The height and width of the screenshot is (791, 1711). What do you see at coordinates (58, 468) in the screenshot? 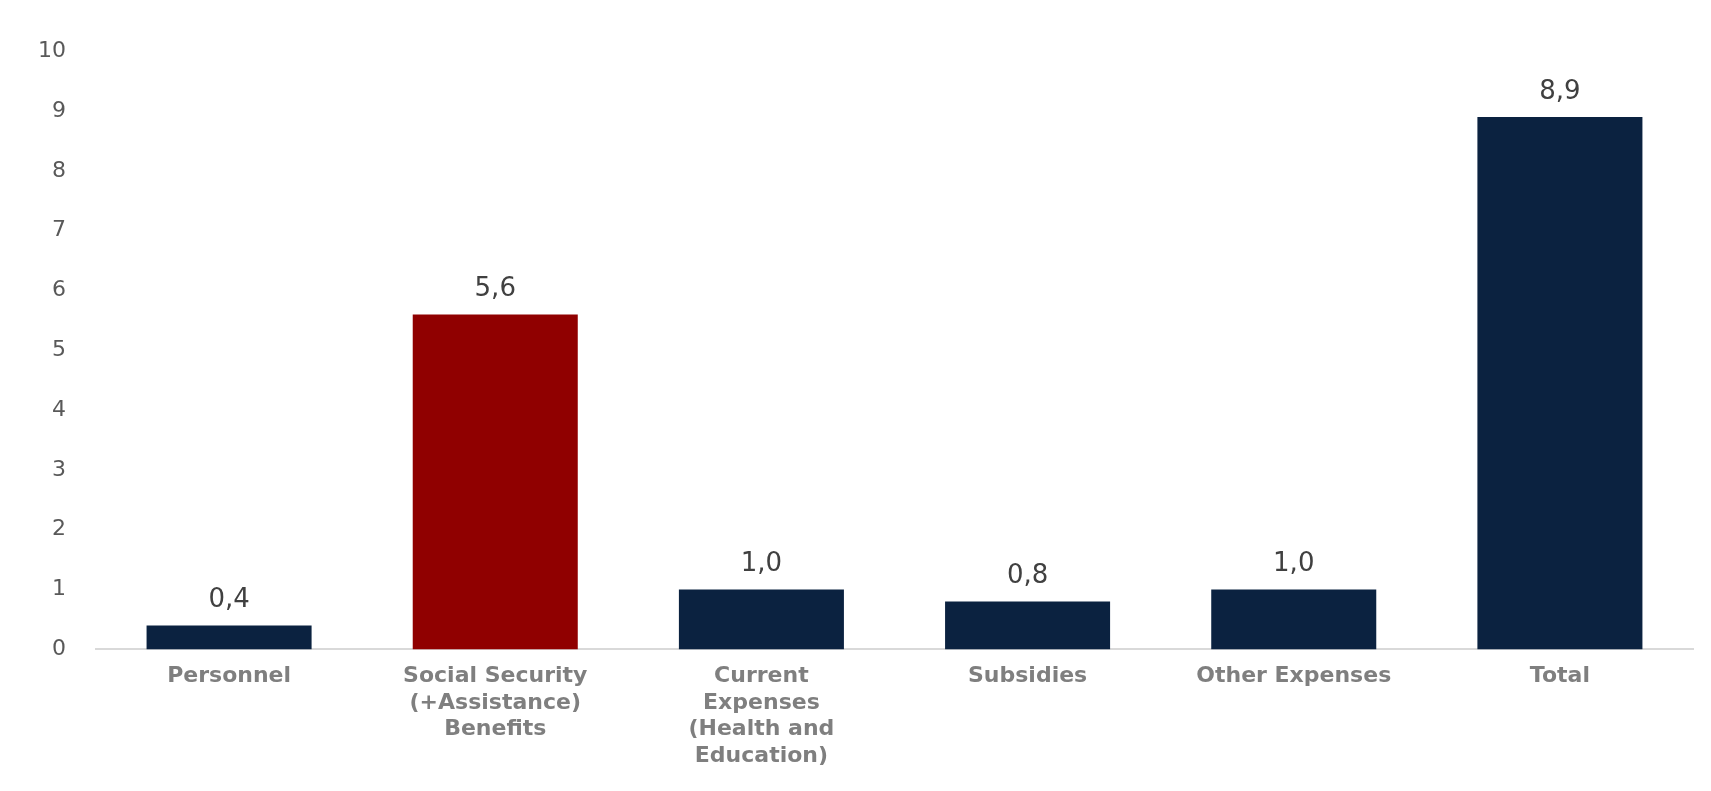
I see `y-tick-label: 3` at bounding box center [58, 468].